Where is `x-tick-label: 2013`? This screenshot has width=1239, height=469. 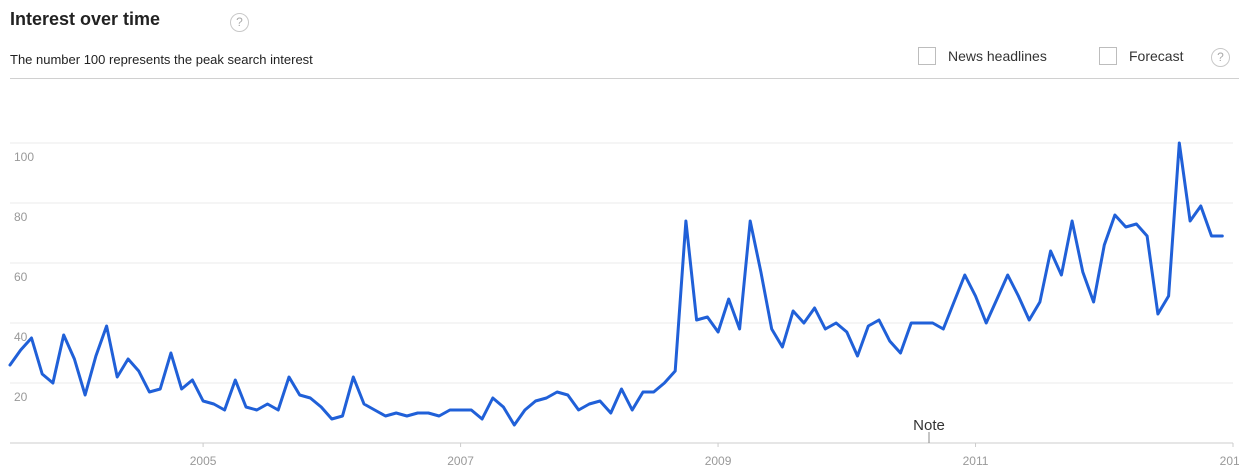 x-tick-label: 2013 is located at coordinates (1229, 461).